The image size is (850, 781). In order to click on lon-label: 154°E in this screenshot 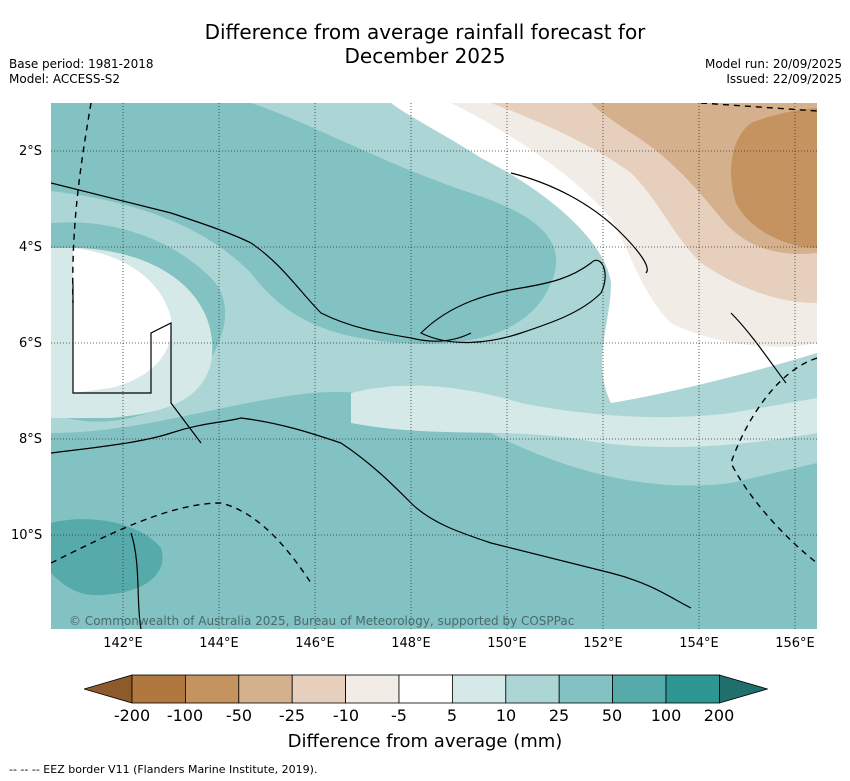, I will do `click(699, 643)`.